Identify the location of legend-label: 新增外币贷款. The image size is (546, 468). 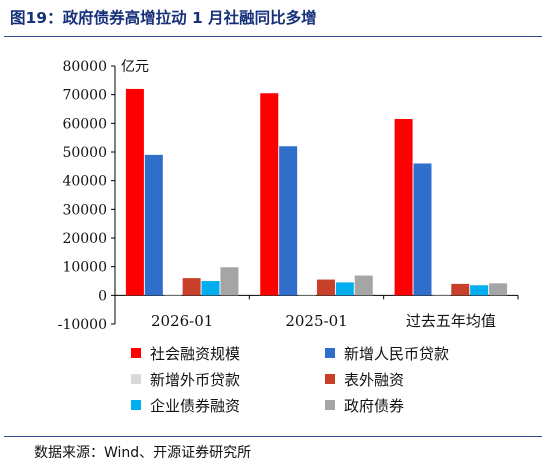
(195, 380).